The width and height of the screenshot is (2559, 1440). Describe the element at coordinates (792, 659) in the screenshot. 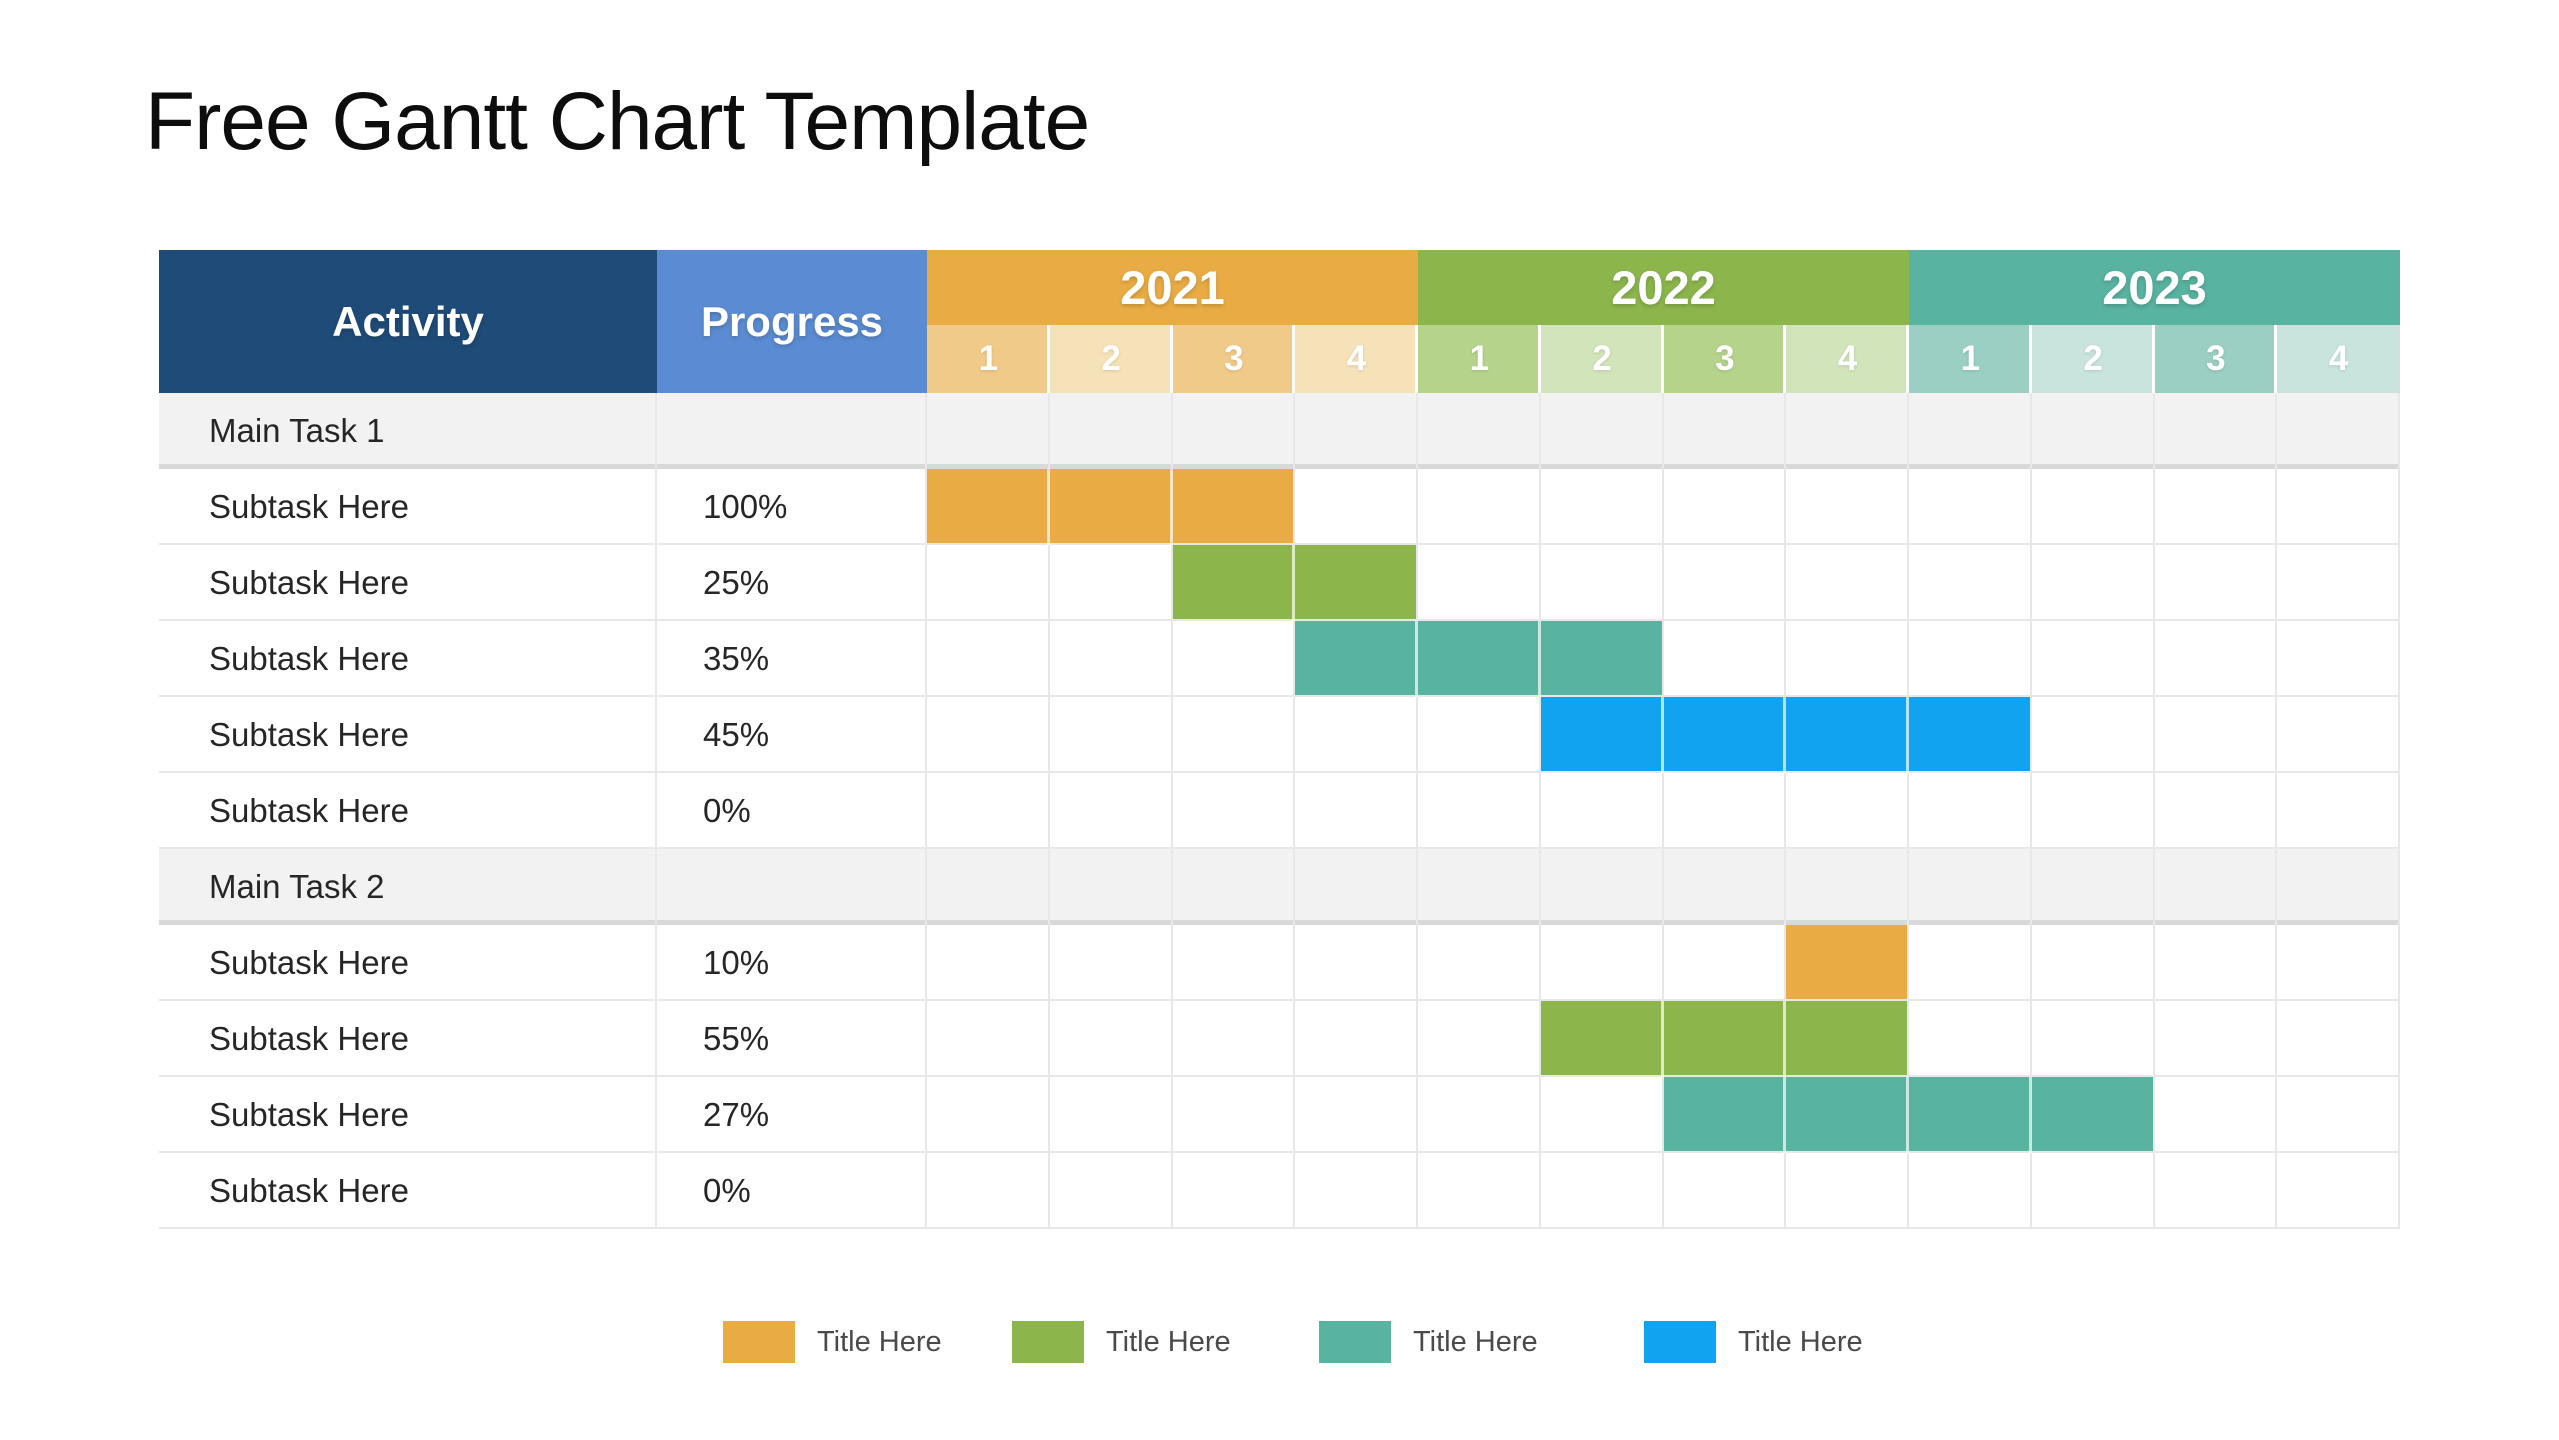

I see `progress-value: 35%` at that location.